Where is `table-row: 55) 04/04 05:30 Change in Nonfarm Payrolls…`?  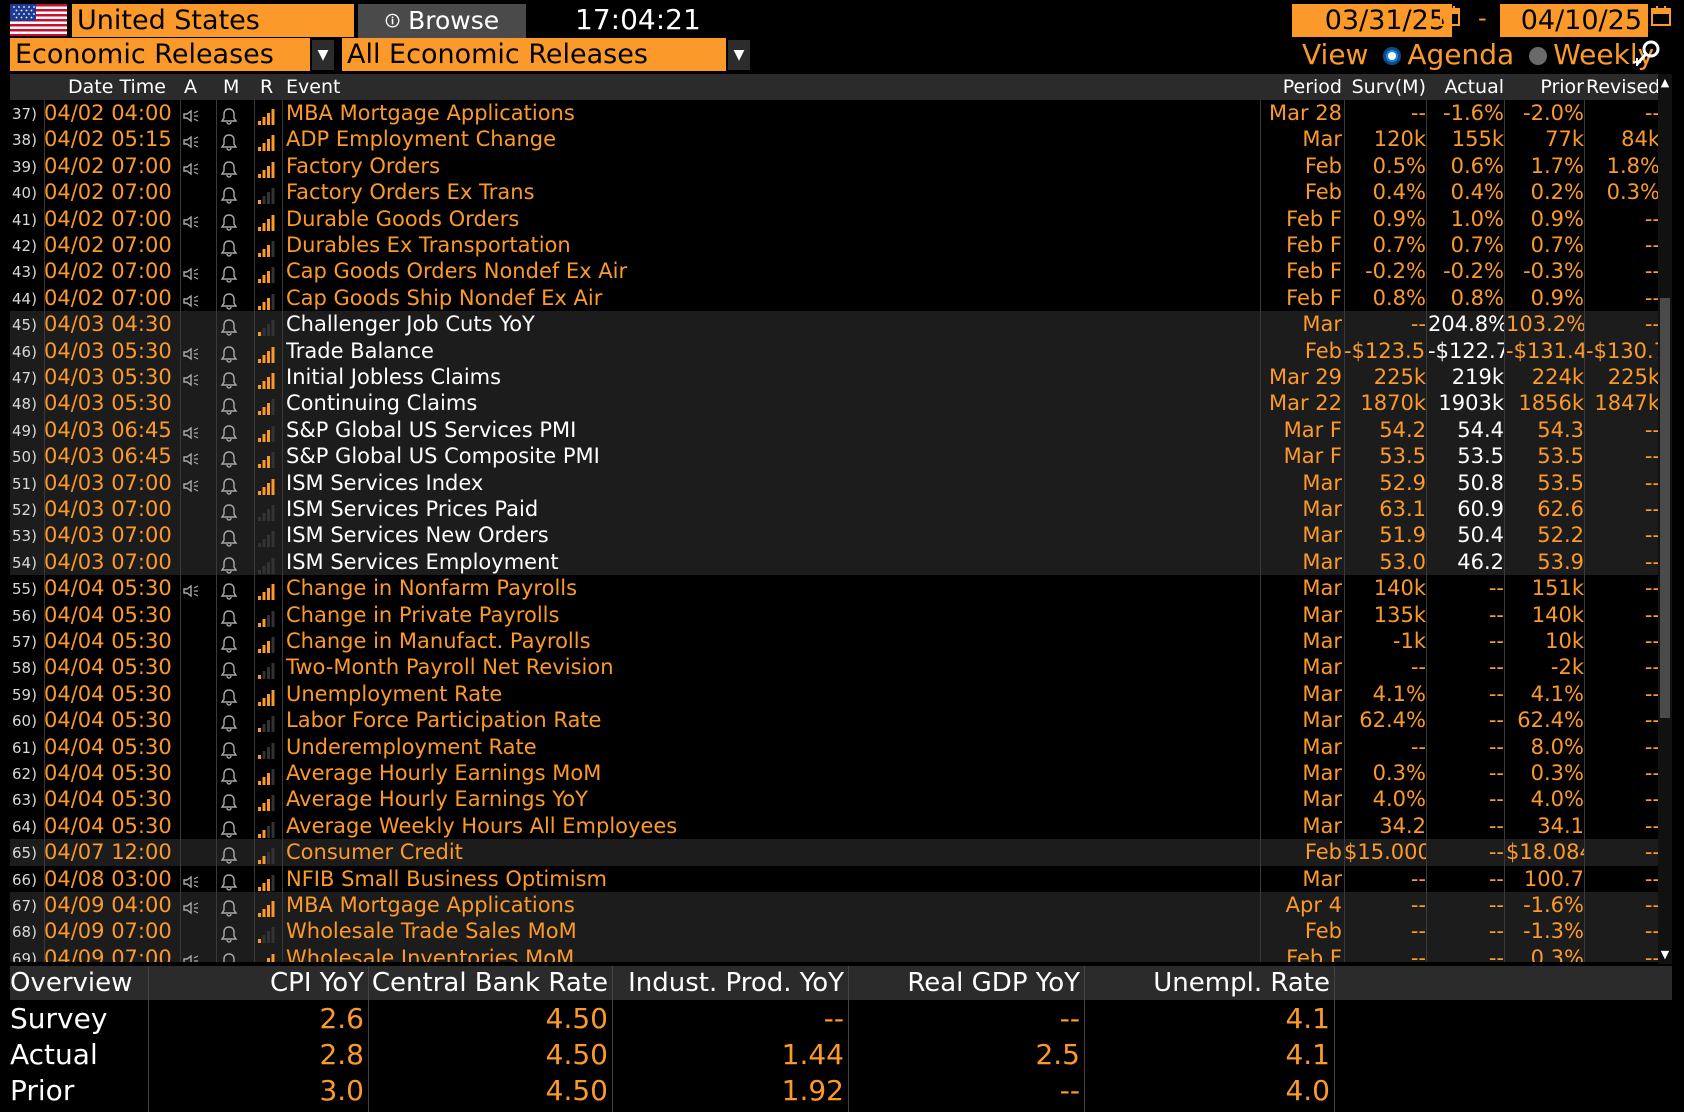 table-row: 55) 04/04 05:30 Change in Nonfarm Payrolls… is located at coordinates (835, 588).